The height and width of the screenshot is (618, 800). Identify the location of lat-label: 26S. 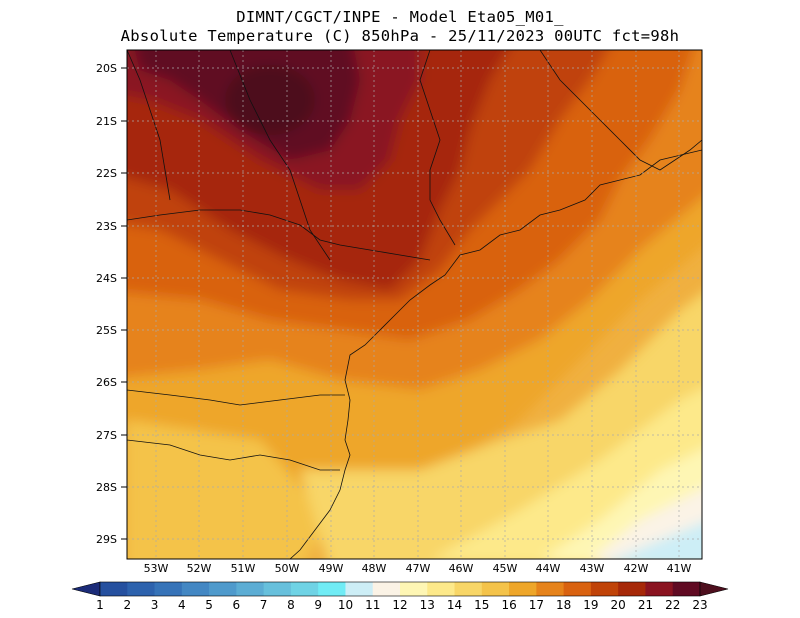
(106, 382).